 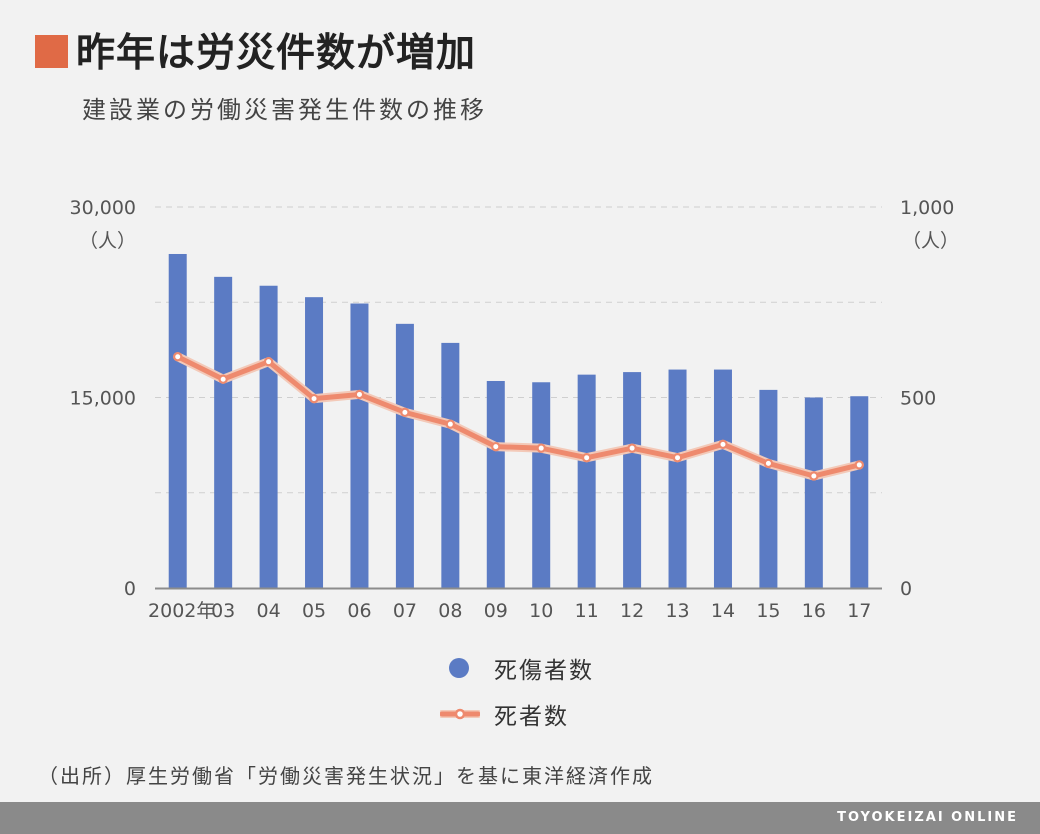 I want to click on blue-dot-icon, so click(x=459, y=668).